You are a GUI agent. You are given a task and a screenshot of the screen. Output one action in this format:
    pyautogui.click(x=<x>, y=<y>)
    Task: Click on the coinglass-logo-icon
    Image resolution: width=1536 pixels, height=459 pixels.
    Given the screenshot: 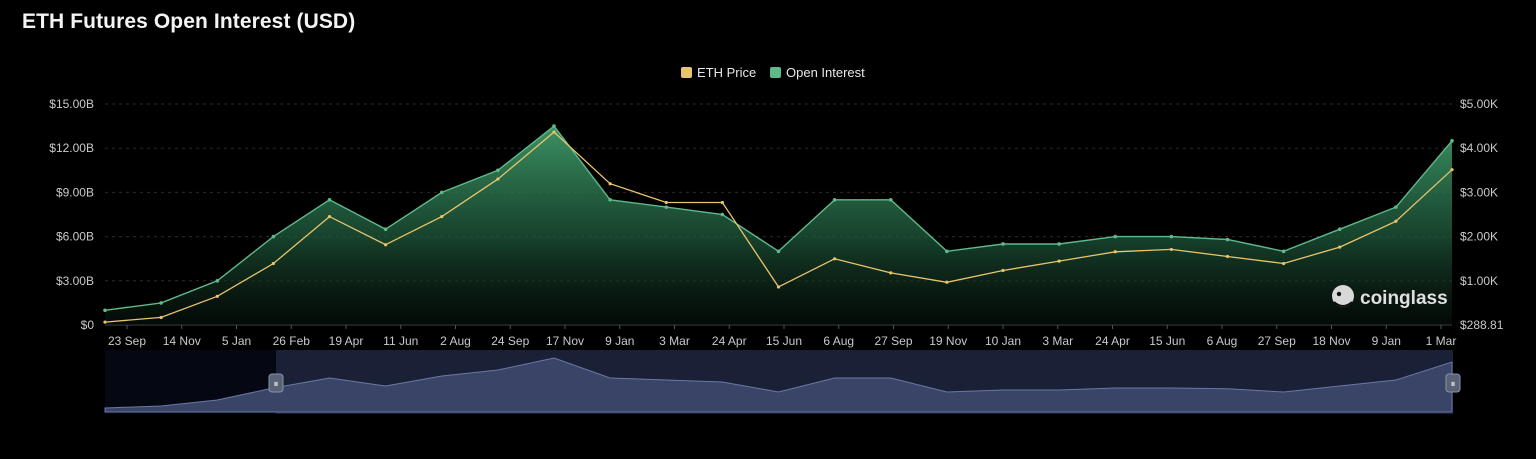 What is the action you would take?
    pyautogui.click(x=1343, y=296)
    